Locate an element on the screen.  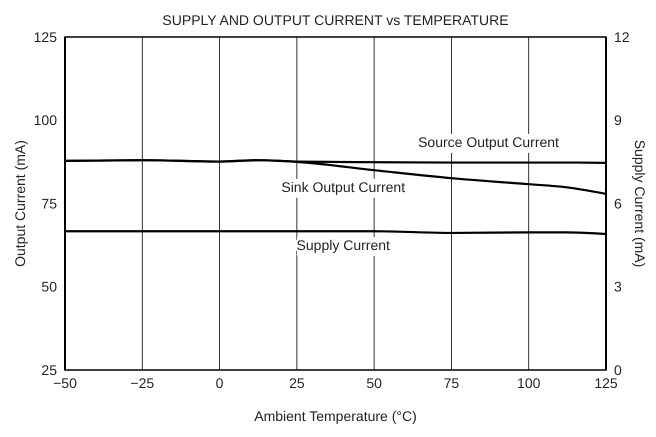
x-tick-label: 75 is located at coordinates (452, 382).